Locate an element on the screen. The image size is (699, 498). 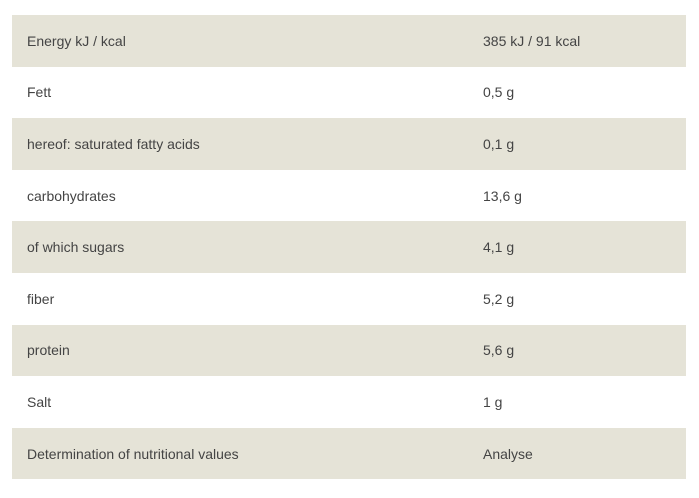
nutrient-name: protein is located at coordinates (240, 350).